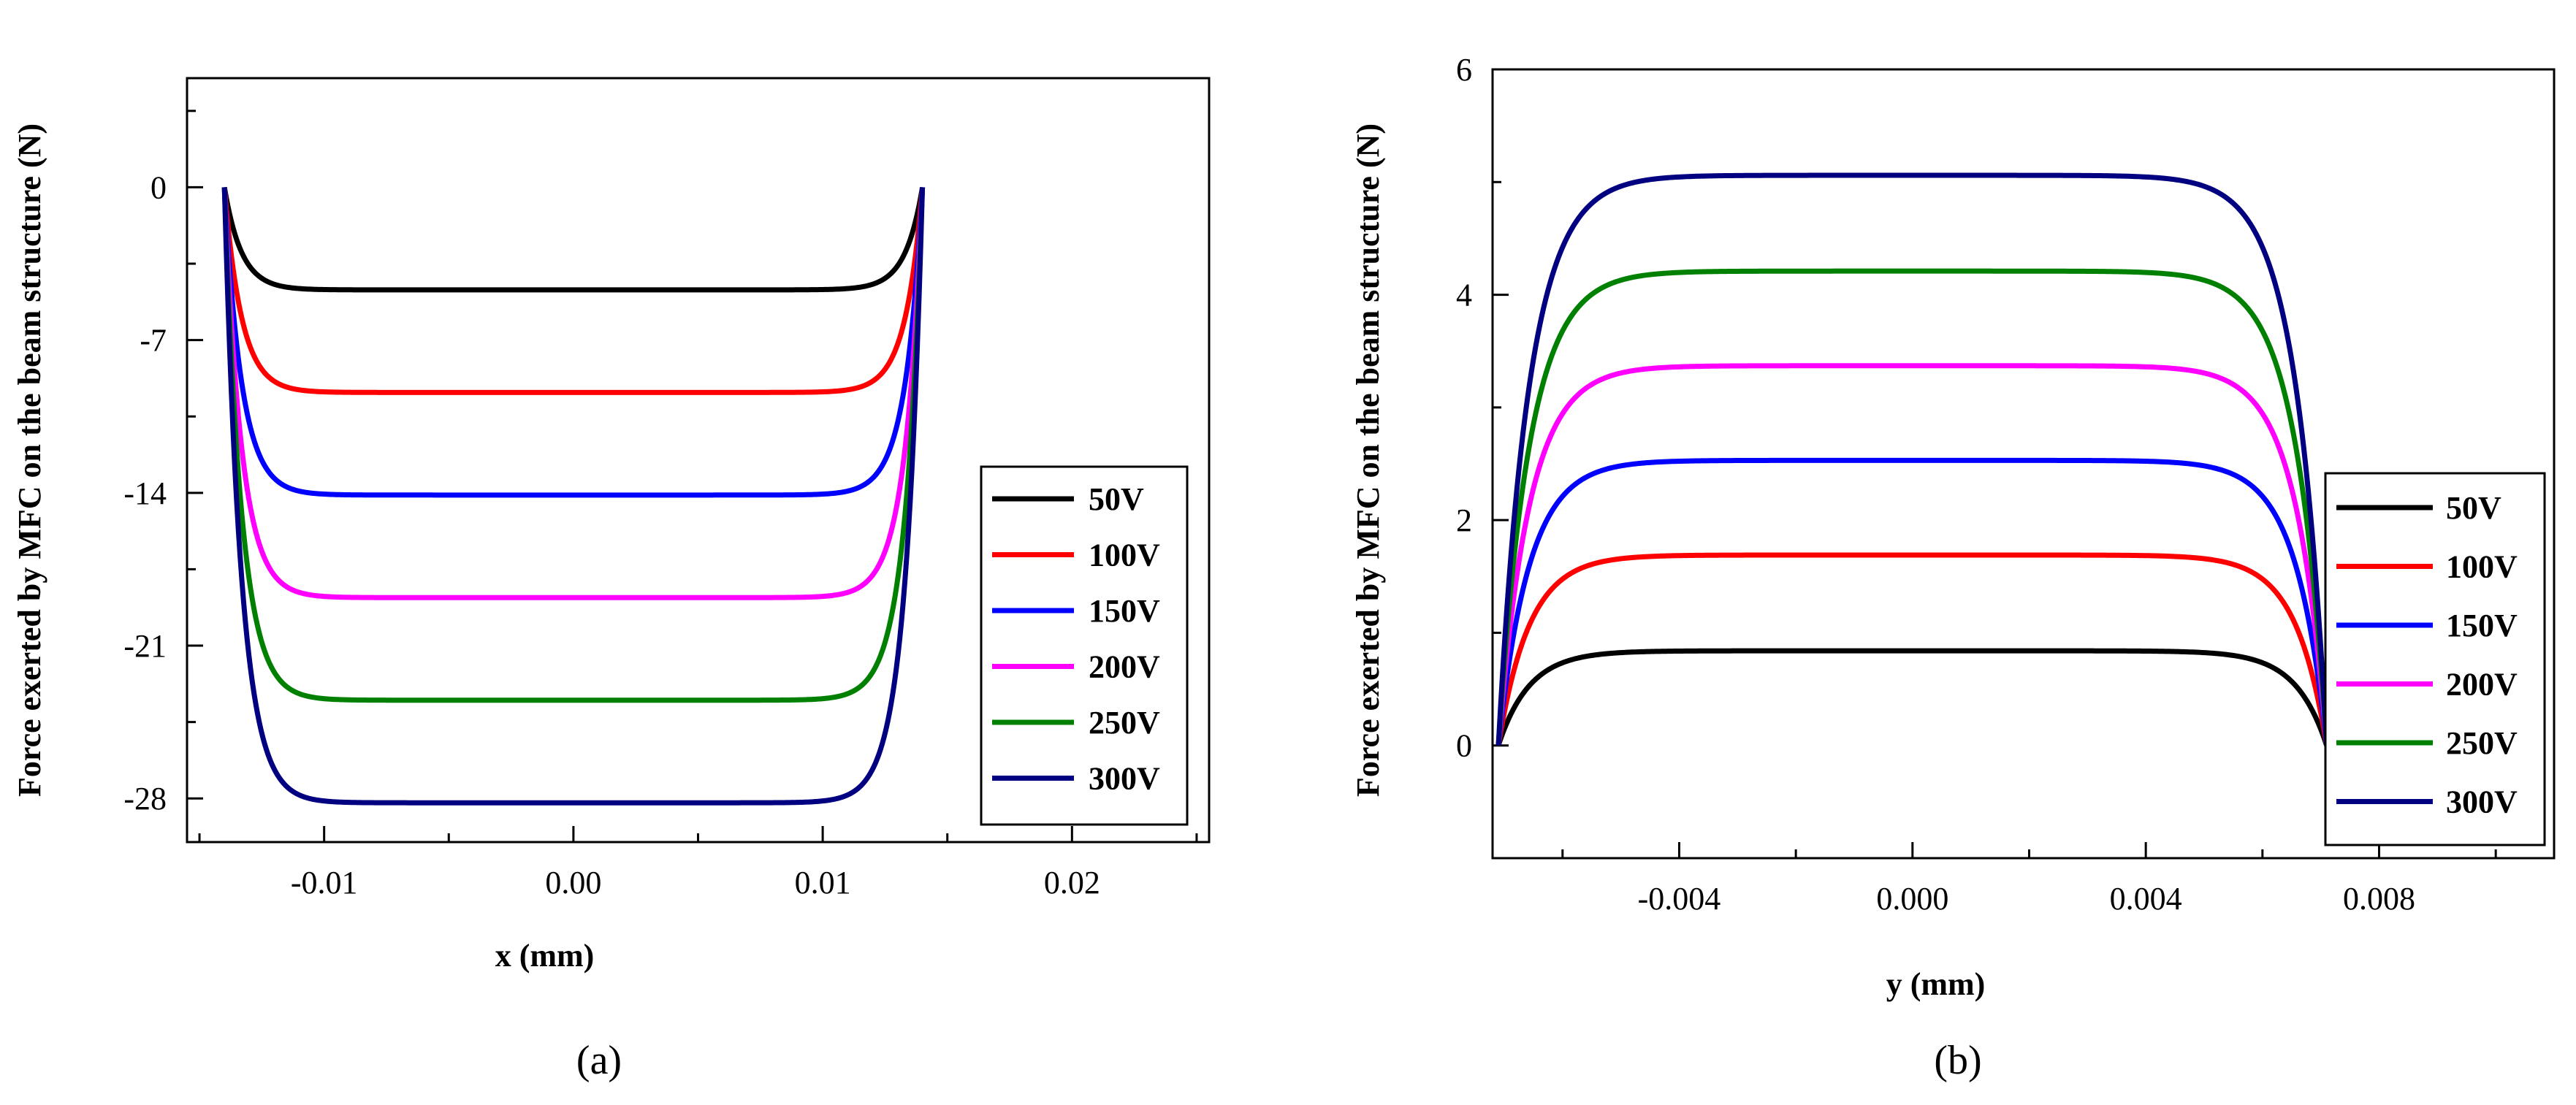 Image resolution: width=2576 pixels, height=1105 pixels. What do you see at coordinates (1936, 984) in the screenshot?
I see `x-axis-label: y (mm)` at bounding box center [1936, 984].